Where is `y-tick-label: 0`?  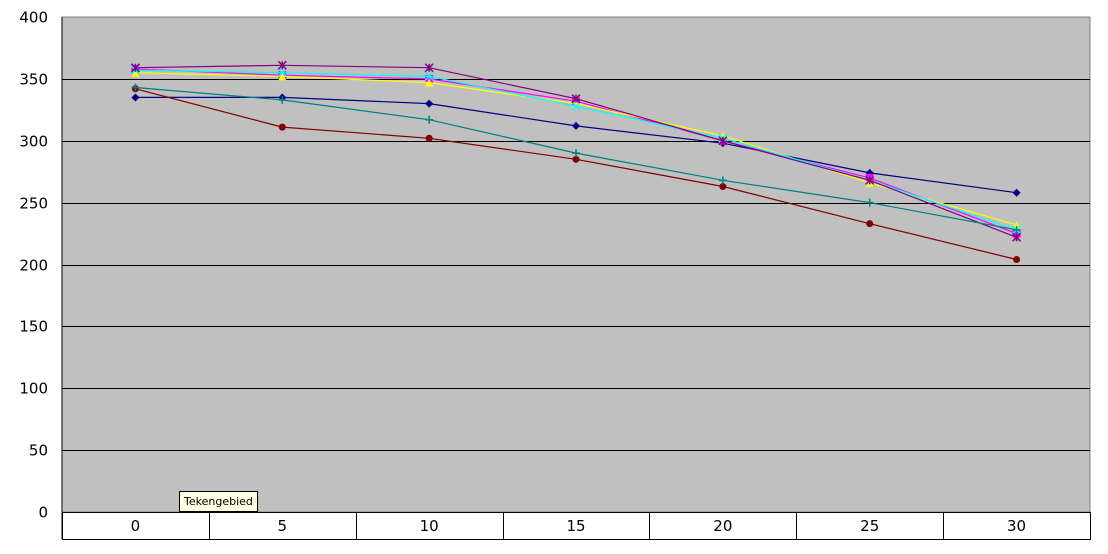
y-tick-label: 0 is located at coordinates (43, 513).